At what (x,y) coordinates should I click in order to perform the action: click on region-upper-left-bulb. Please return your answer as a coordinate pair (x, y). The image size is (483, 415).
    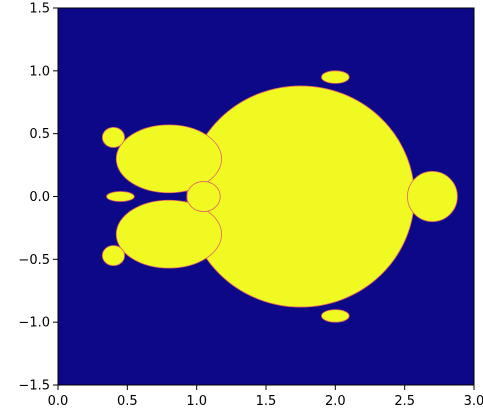
    Looking at the image, I should click on (113, 137).